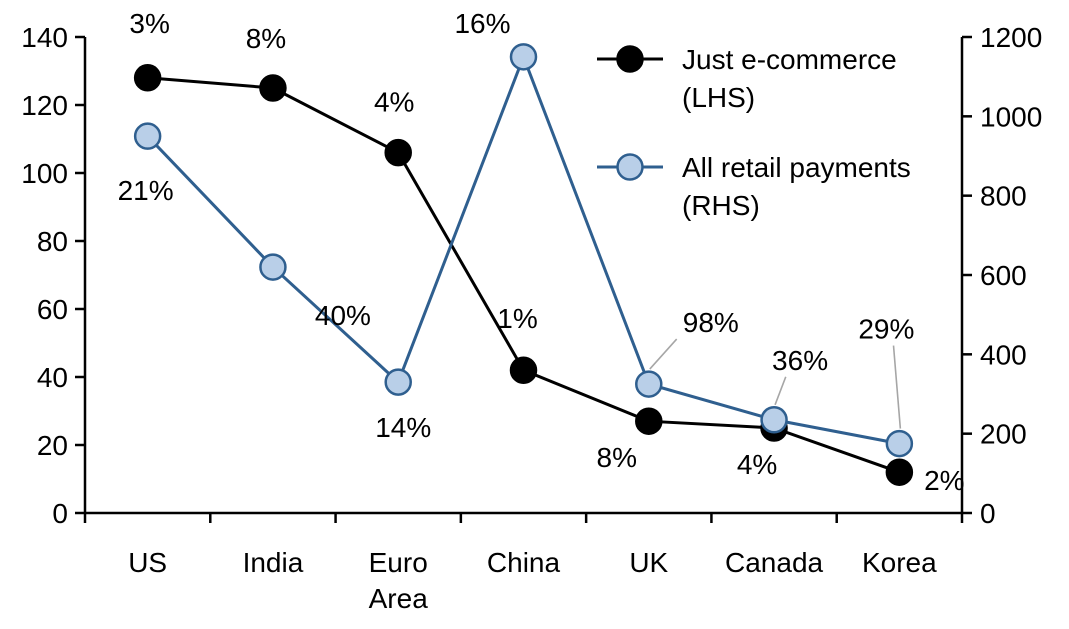 Image resolution: width=1069 pixels, height=629 pixels. Describe the element at coordinates (796, 167) in the screenshot. I see `legend-item-label: All retail payments` at that location.